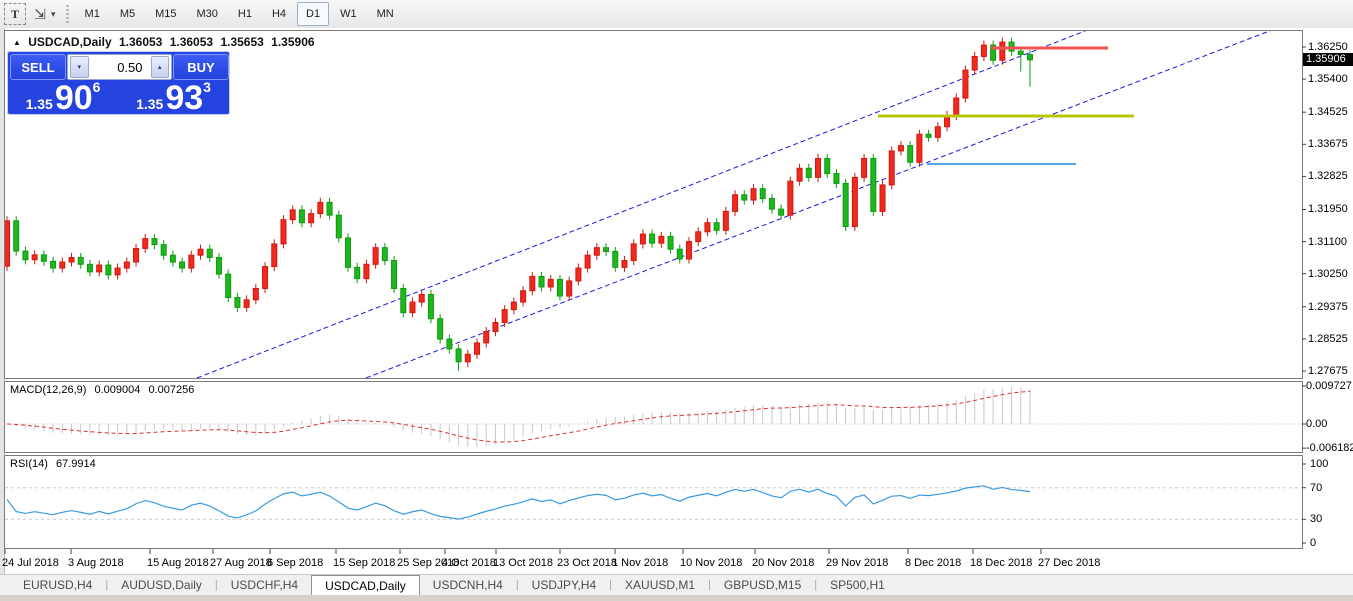 The height and width of the screenshot is (601, 1353). What do you see at coordinates (467, 585) in the screenshot?
I see `tab-usdcnh-h4: USDCNH,H4` at bounding box center [467, 585].